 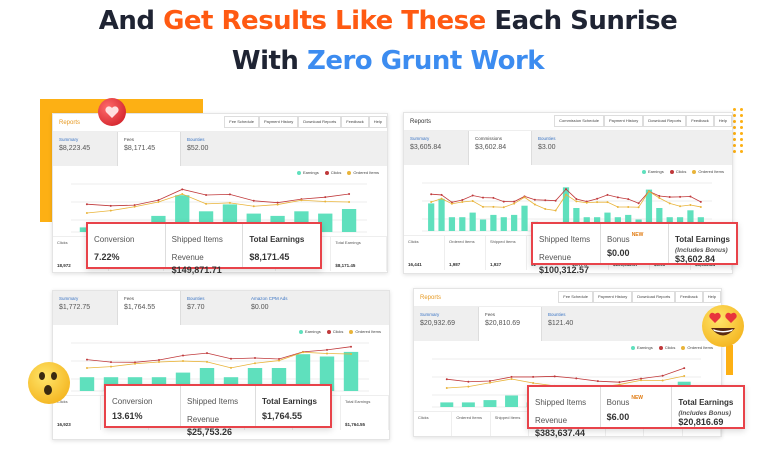 What do you see at coordinates (574, 324) in the screenshot?
I see `tab-bounties: Bounties $121.40` at bounding box center [574, 324].